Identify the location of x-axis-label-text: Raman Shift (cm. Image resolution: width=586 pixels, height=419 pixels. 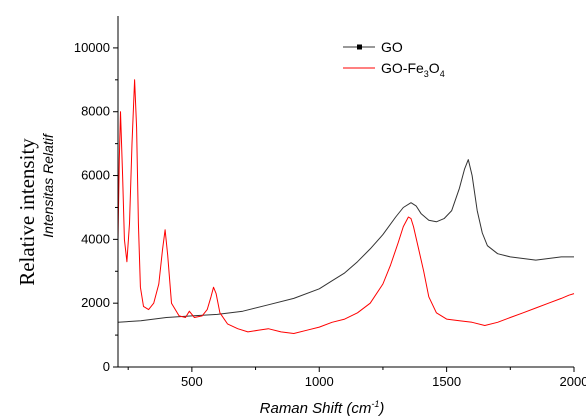
(316, 408).